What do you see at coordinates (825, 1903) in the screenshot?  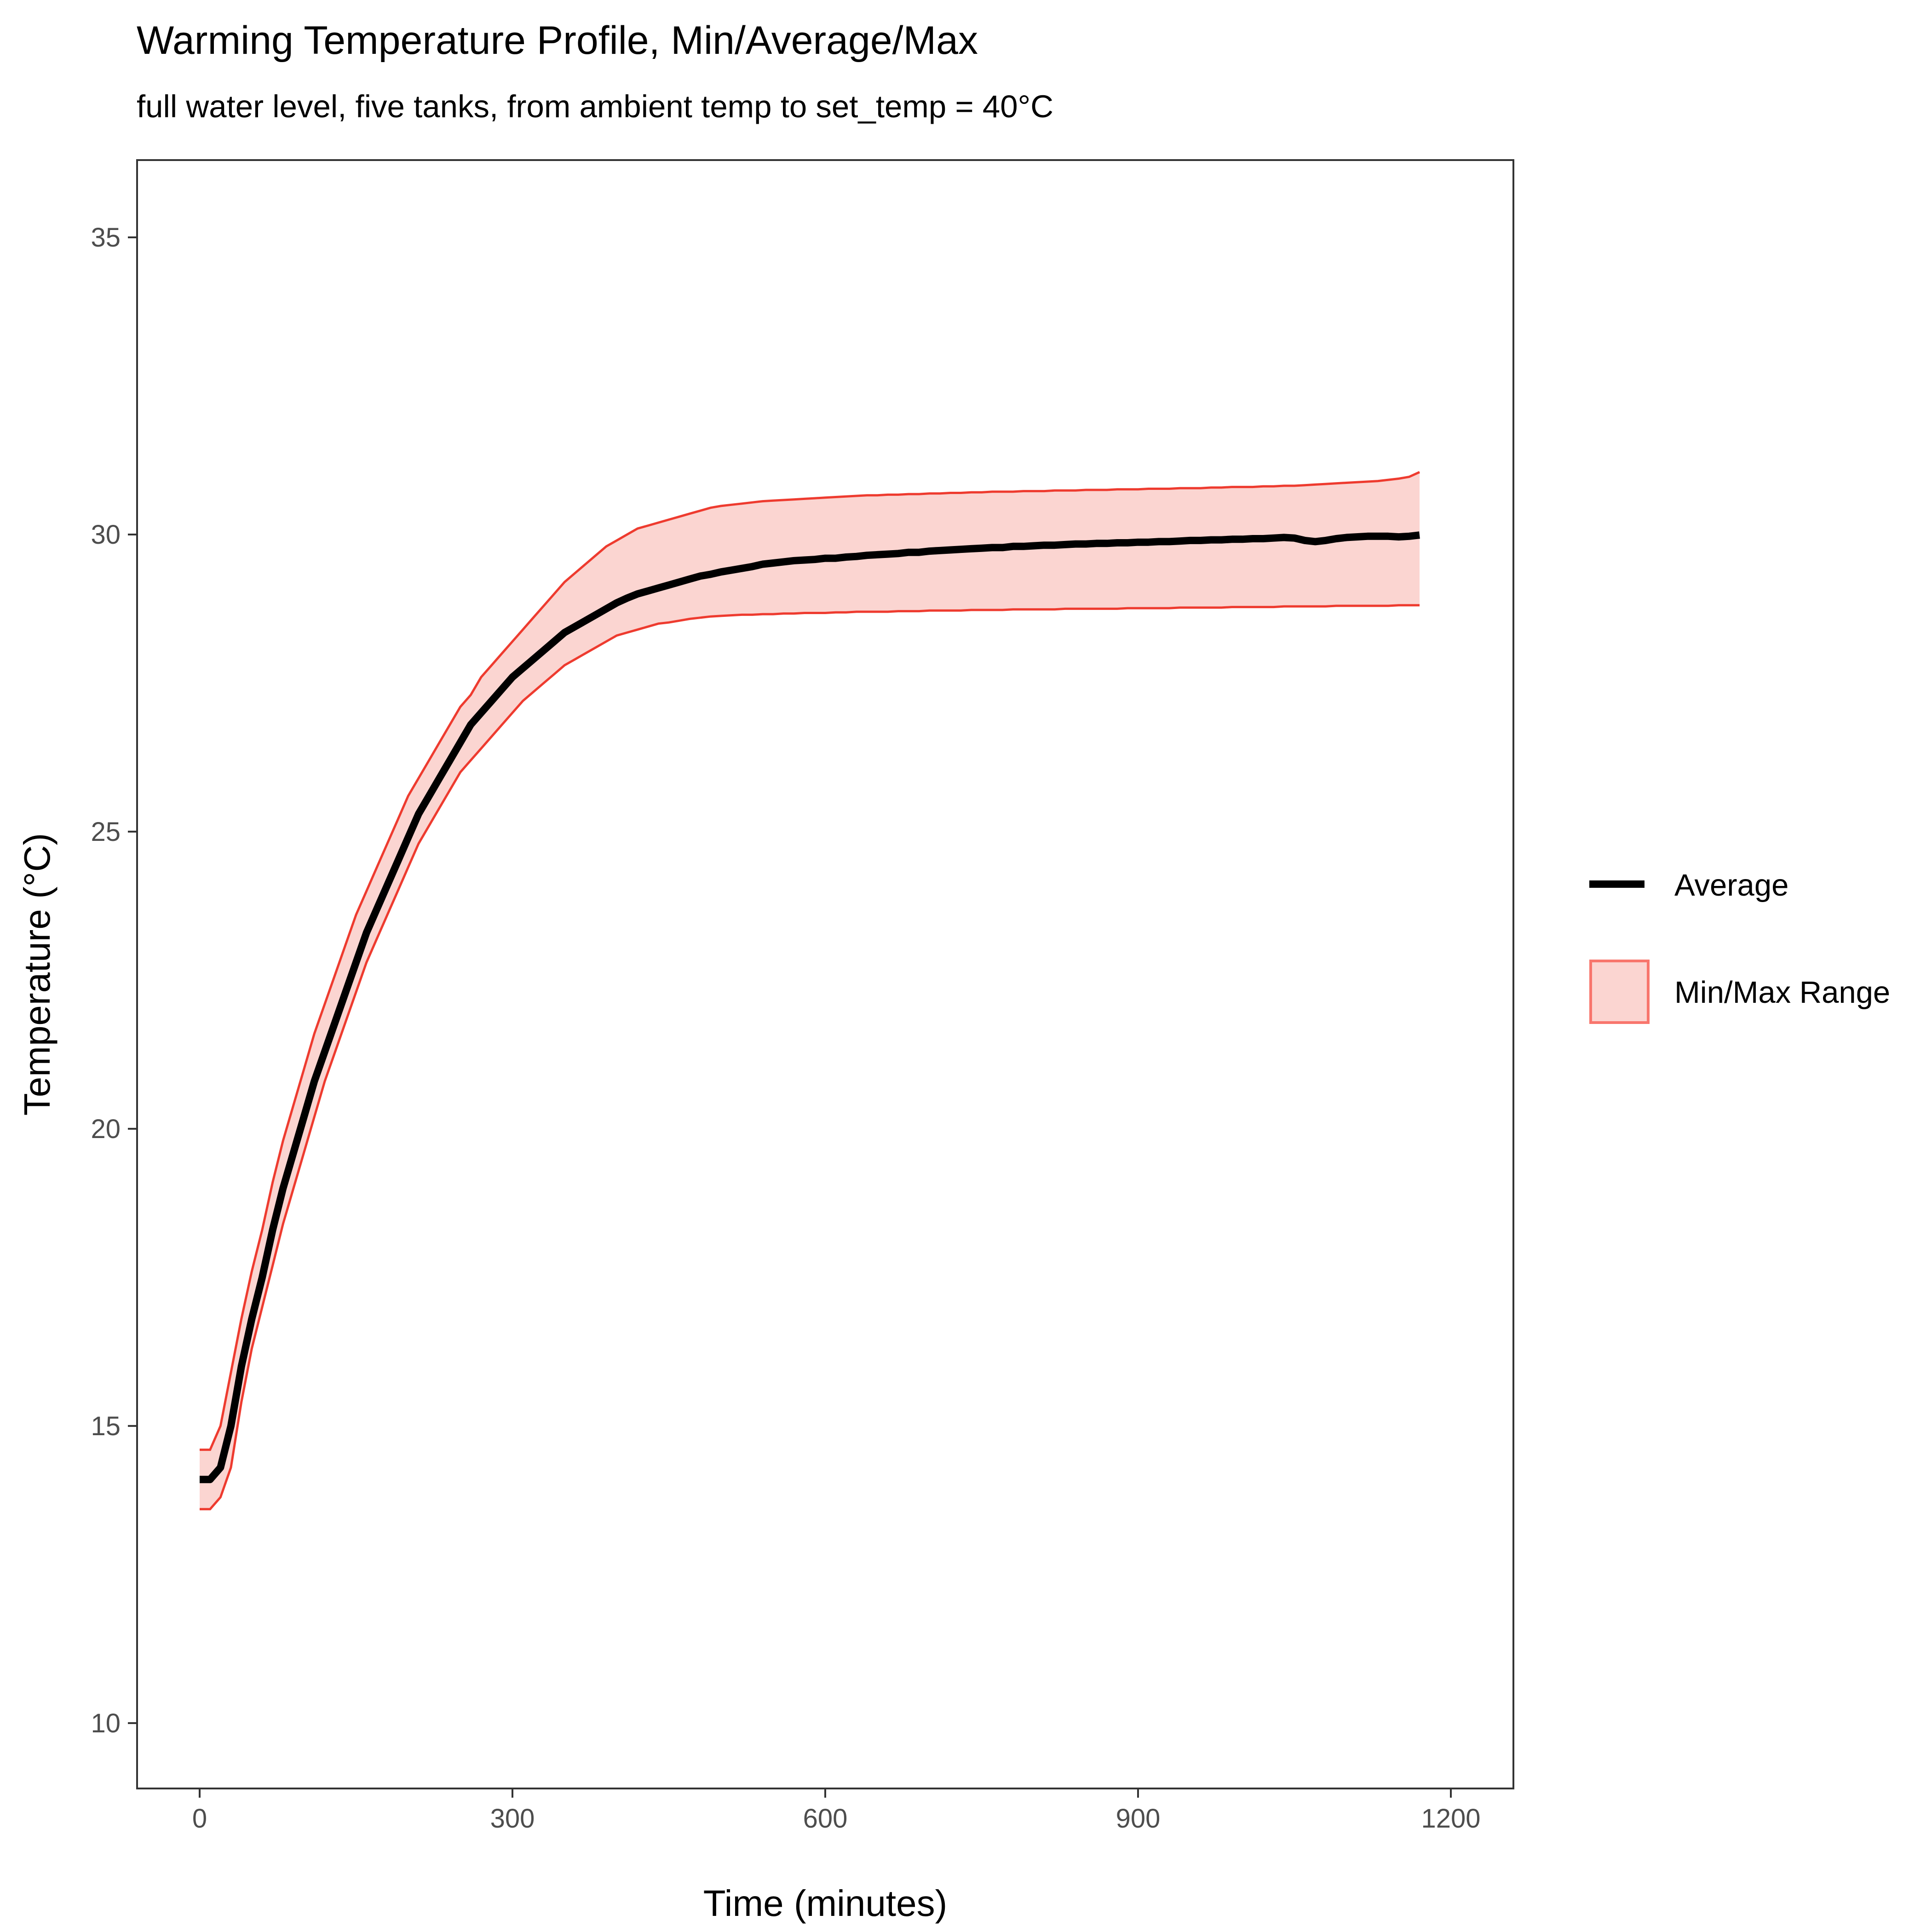 I see `x-axis-label: Time (minutes)` at bounding box center [825, 1903].